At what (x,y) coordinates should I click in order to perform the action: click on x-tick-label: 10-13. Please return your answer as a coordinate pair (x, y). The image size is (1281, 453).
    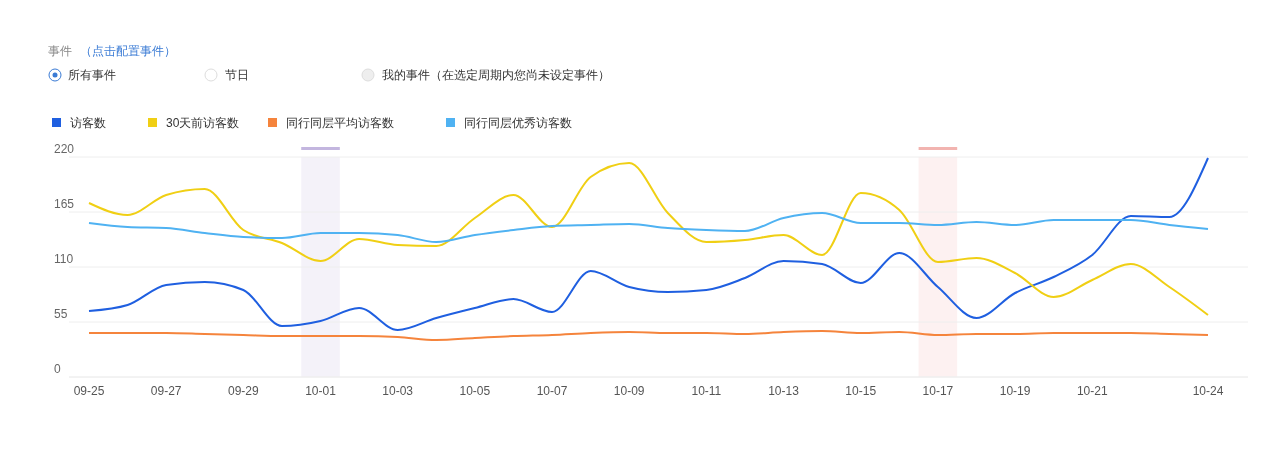
    Looking at the image, I should click on (784, 391).